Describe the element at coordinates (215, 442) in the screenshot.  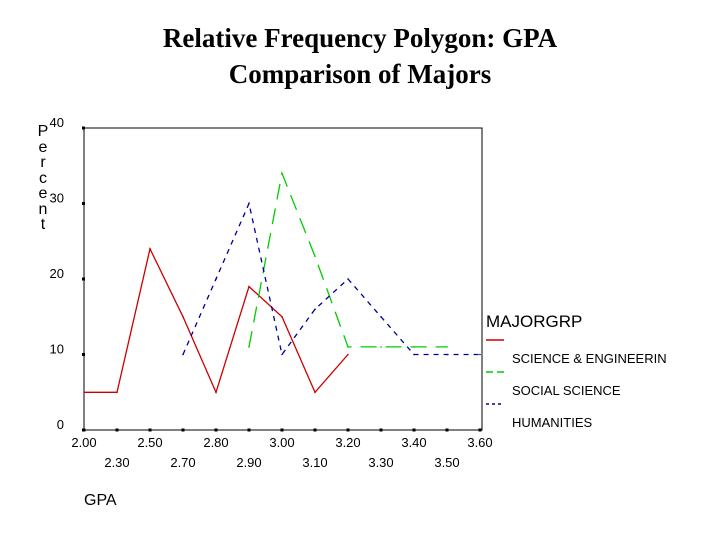
I see `x-tick-label: 2.80` at that location.